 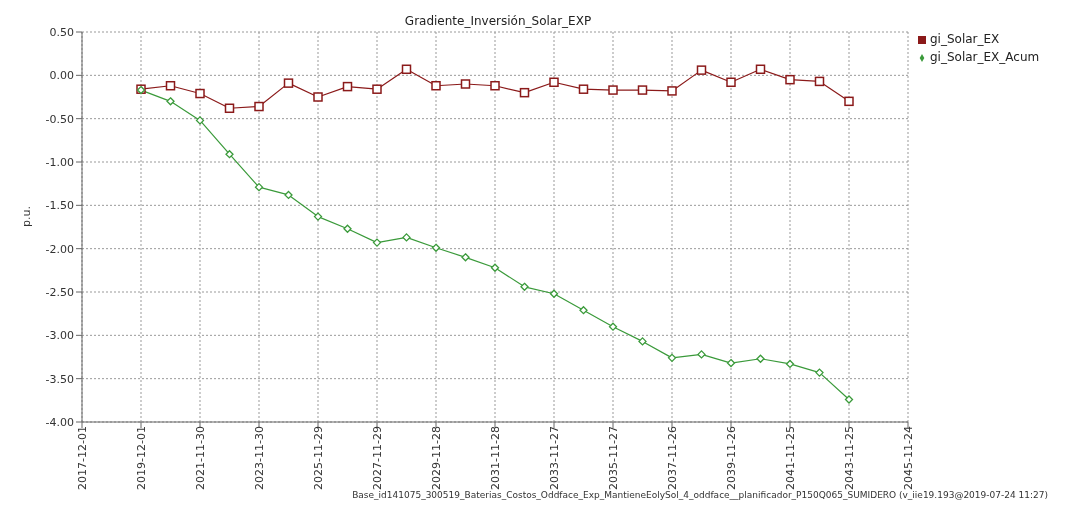 I want to click on x-tick-label: 2035-11-27, so click(x=613, y=458).